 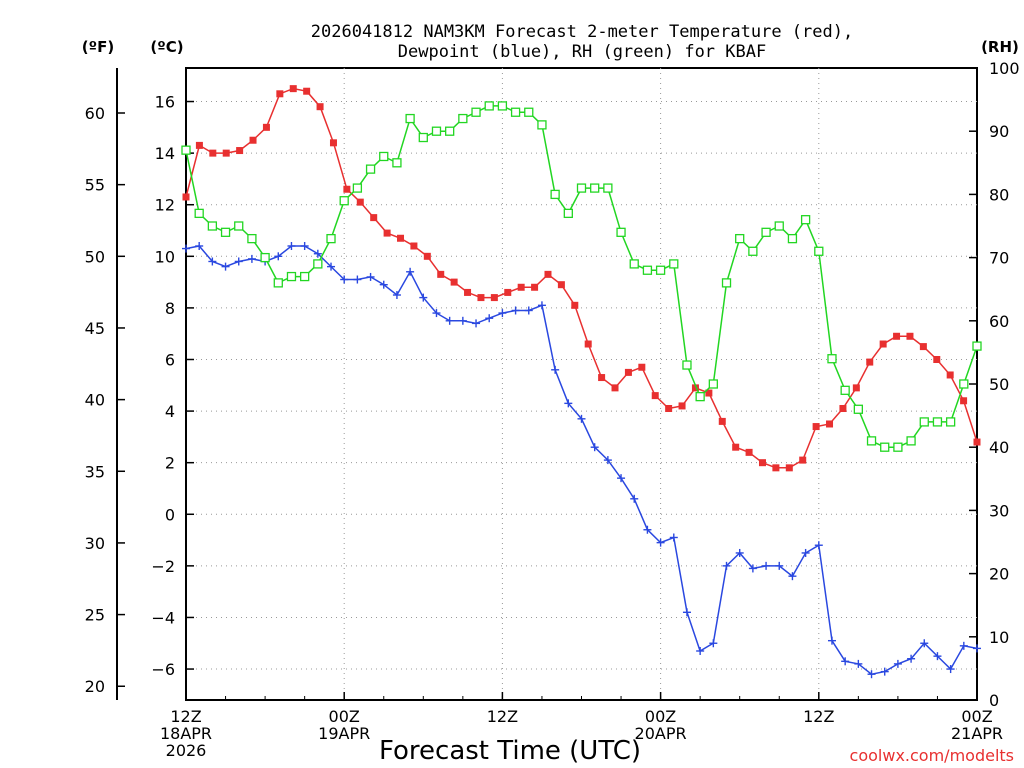 I want to click on celsius-tick-label: 12, so click(x=165, y=205).